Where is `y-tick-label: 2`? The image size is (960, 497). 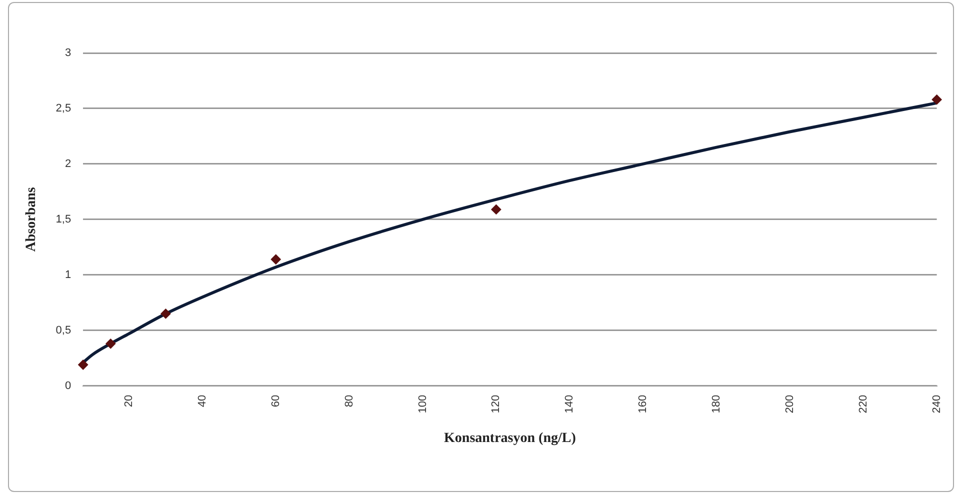 y-tick-label: 2 is located at coordinates (68, 164).